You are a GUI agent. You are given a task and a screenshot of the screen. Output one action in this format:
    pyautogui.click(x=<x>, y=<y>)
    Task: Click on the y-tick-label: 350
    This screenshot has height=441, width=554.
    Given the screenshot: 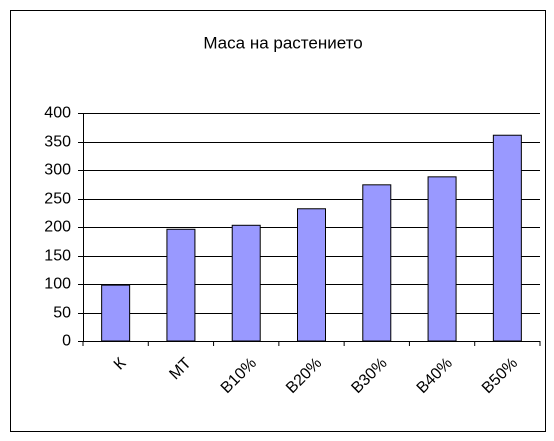 What is the action you would take?
    pyautogui.click(x=57, y=142)
    